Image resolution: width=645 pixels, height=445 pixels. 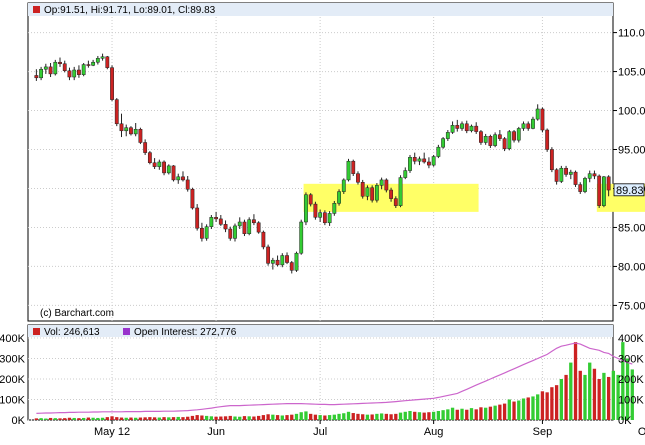 I want to click on oi-legend-text: Open Interest: 272,776, so click(x=185, y=332).